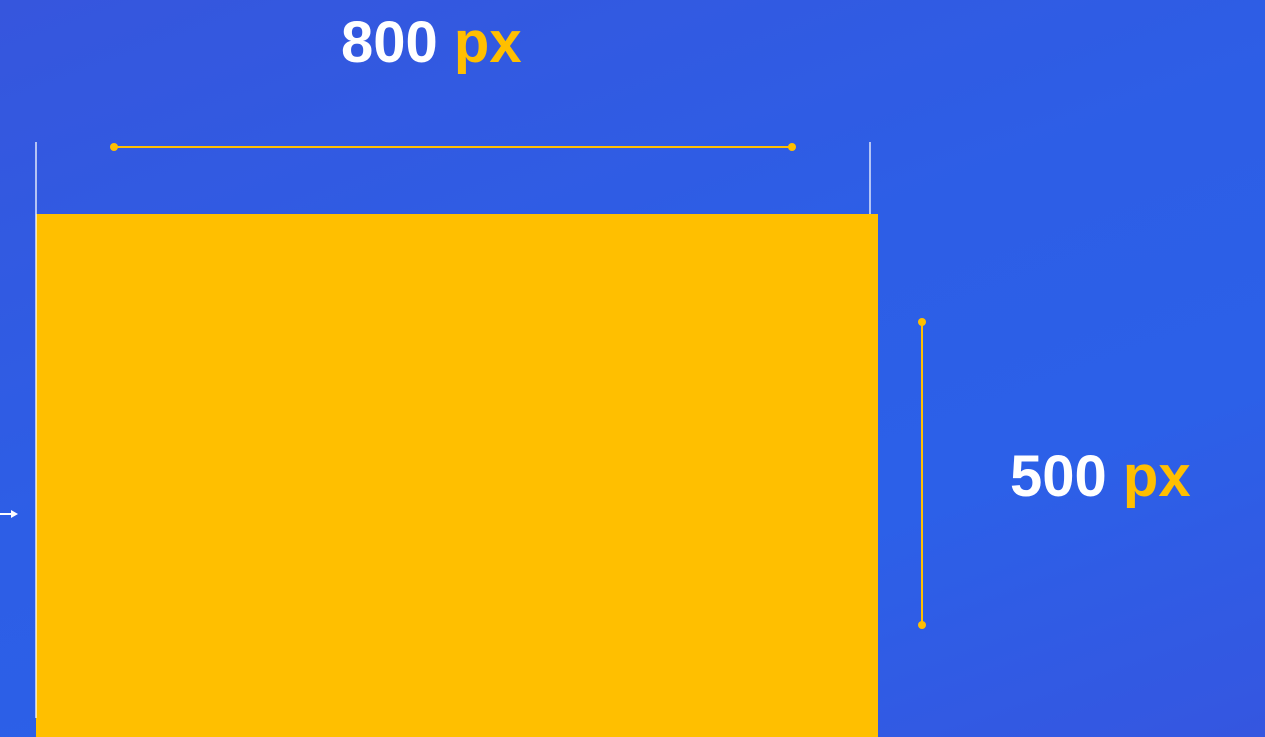 The width and height of the screenshot is (1265, 737). What do you see at coordinates (1156, 476) in the screenshot?
I see `height-unit: px` at bounding box center [1156, 476].